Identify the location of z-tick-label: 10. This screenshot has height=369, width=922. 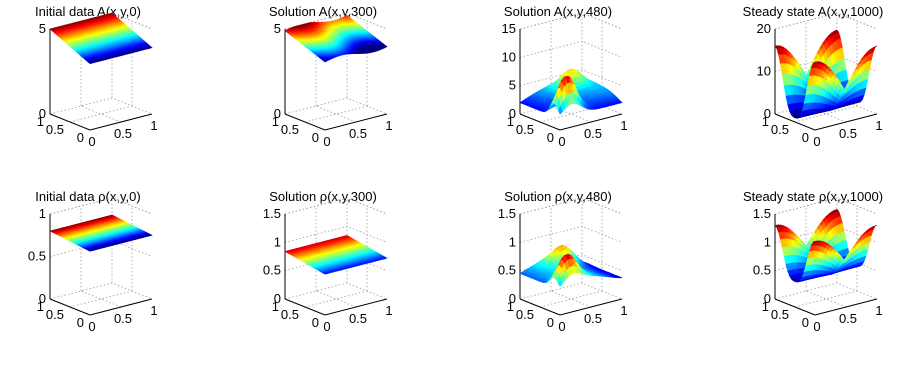
(509, 56).